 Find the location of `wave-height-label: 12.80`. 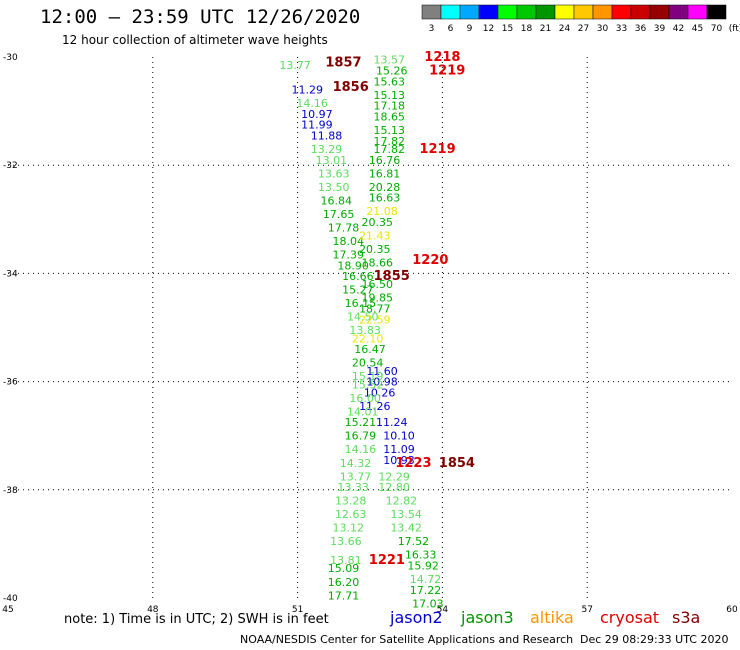

wave-height-label: 12.80 is located at coordinates (394, 487).